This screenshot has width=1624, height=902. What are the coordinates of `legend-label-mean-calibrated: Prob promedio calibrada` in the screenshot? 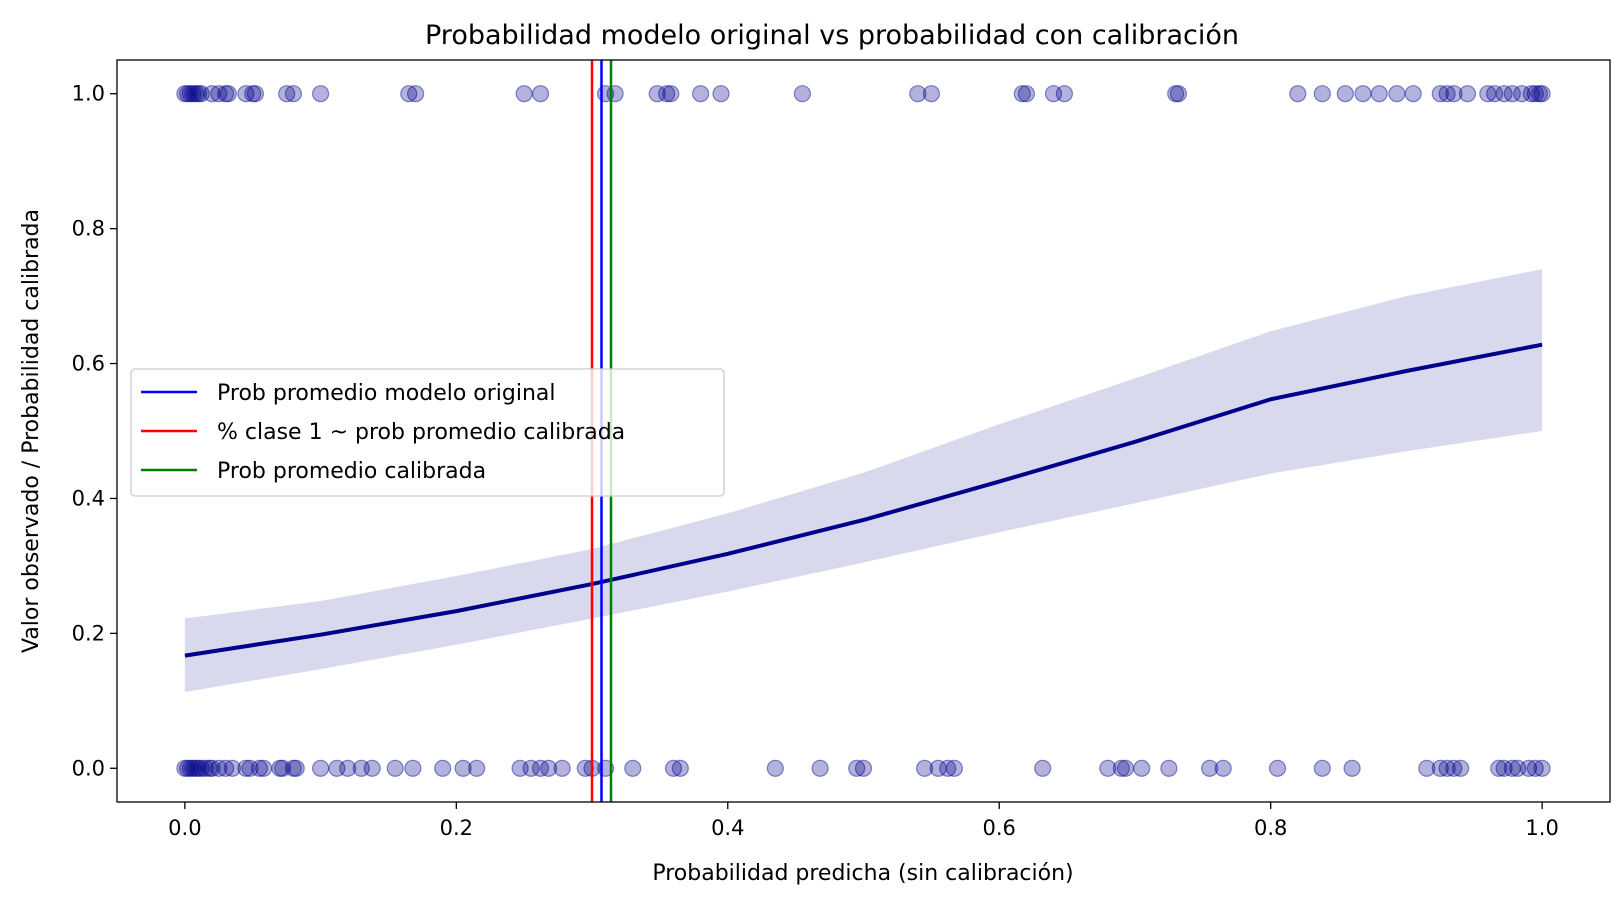 It's located at (351, 471).